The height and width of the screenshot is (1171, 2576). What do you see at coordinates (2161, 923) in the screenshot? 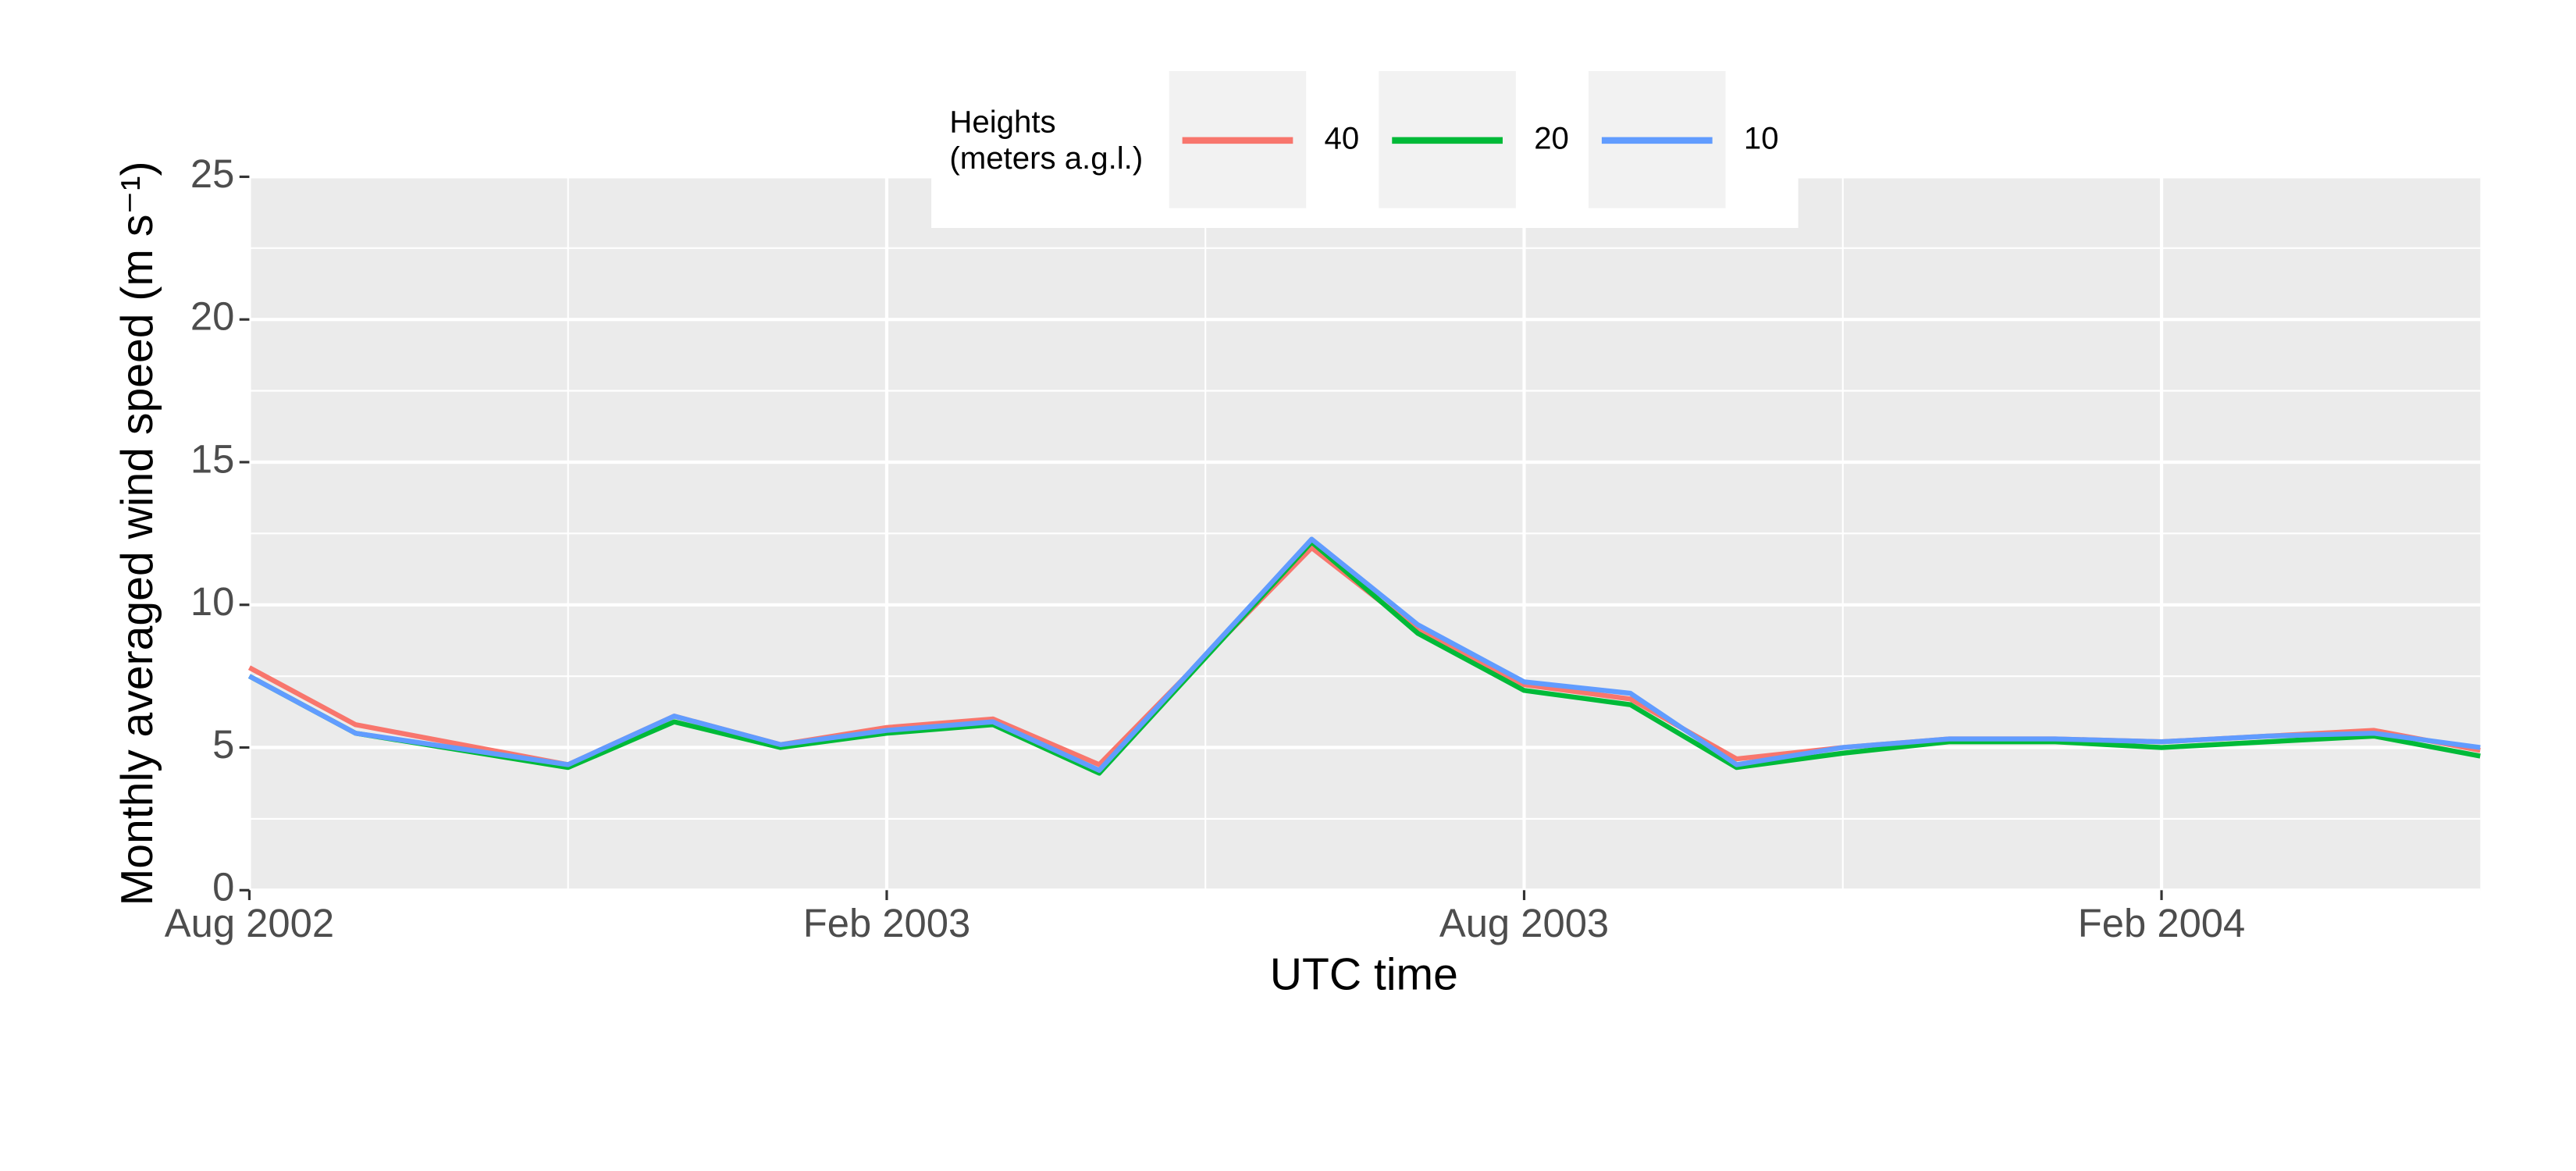
I see `x-tick-label: Feb 2004` at bounding box center [2161, 923].